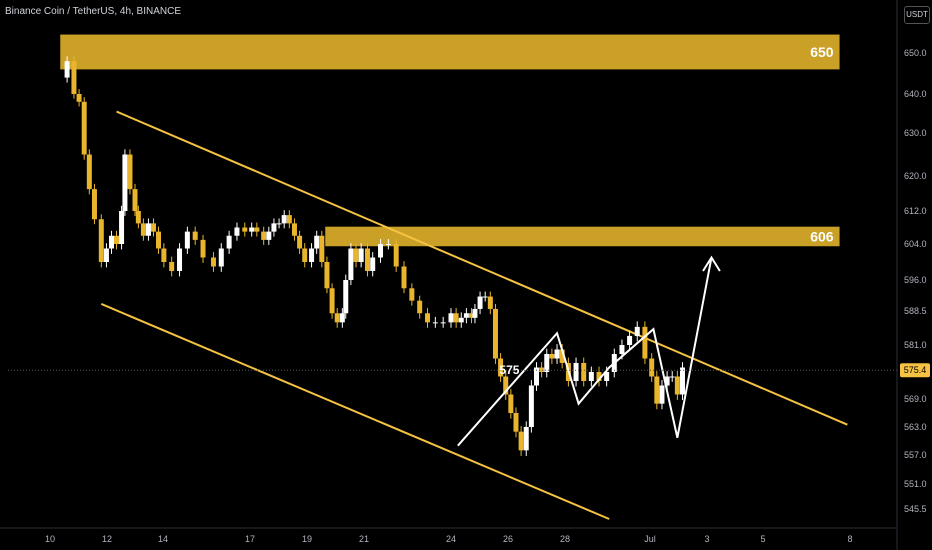  Describe the element at coordinates (50, 539) in the screenshot. I see `x-tick-label: 10` at that location.